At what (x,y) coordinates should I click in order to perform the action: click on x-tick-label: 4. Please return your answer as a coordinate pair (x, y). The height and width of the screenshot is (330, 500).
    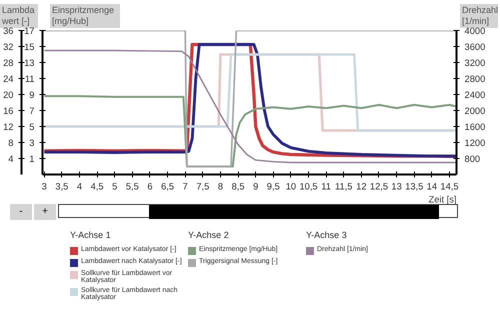
    Looking at the image, I should click on (79, 187).